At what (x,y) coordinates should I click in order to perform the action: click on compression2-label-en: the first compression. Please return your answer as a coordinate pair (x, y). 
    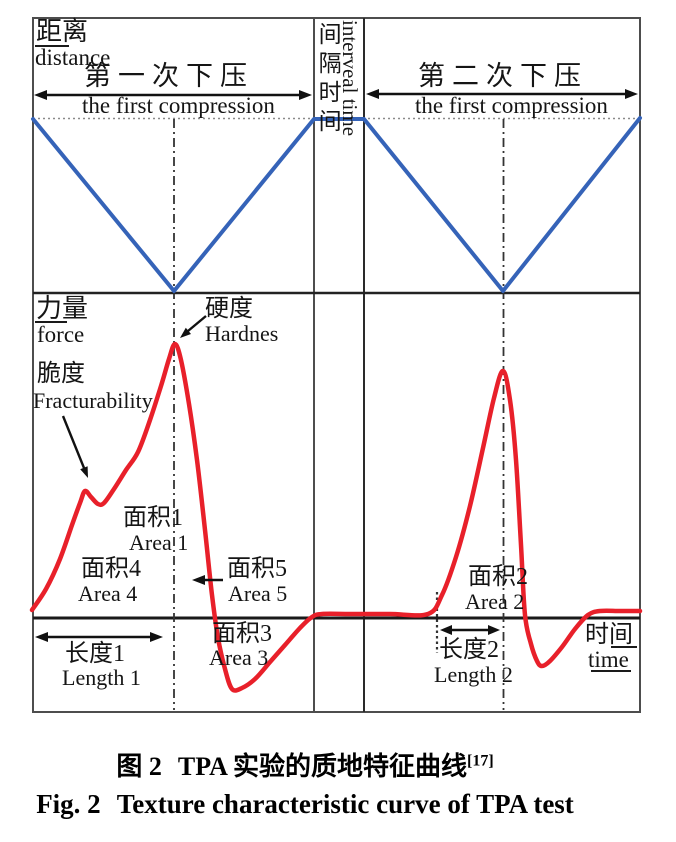
    Looking at the image, I should click on (511, 105).